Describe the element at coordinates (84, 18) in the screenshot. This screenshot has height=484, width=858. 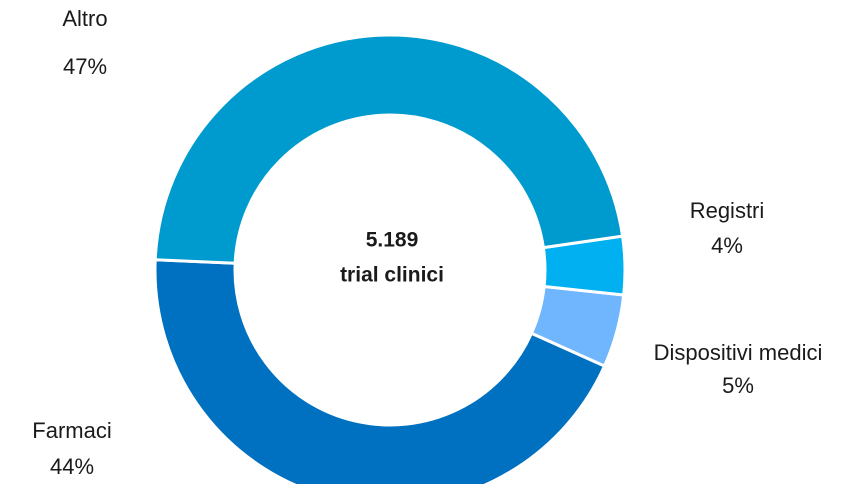
I see `segment-name: Altro` at that location.